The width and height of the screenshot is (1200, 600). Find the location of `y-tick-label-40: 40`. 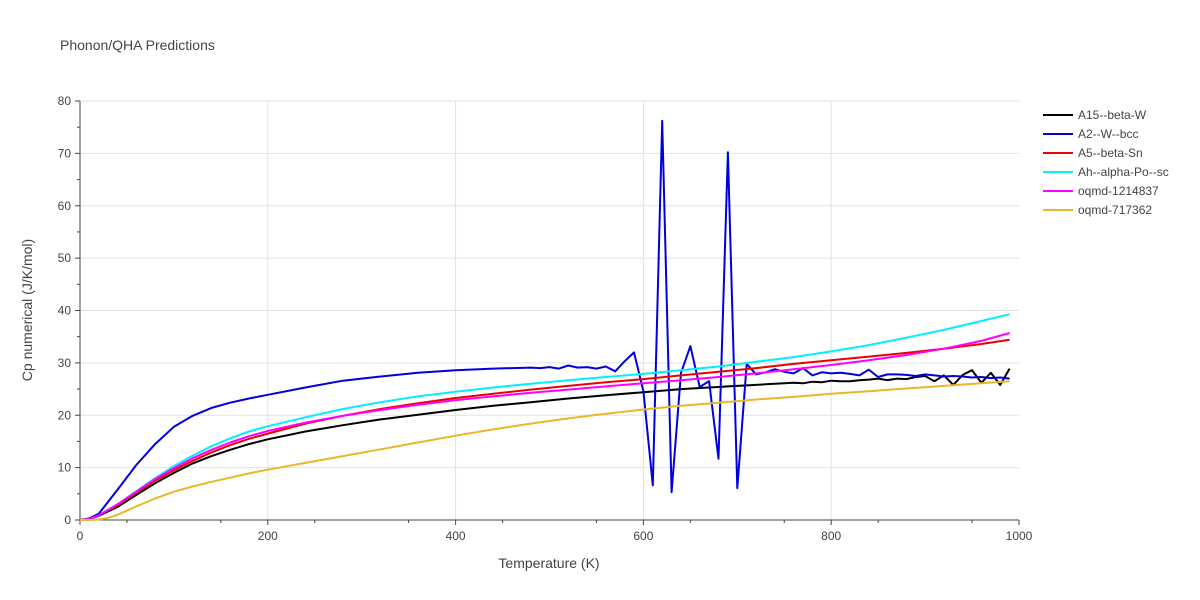

y-tick-label-40: 40 is located at coordinates (65, 311).